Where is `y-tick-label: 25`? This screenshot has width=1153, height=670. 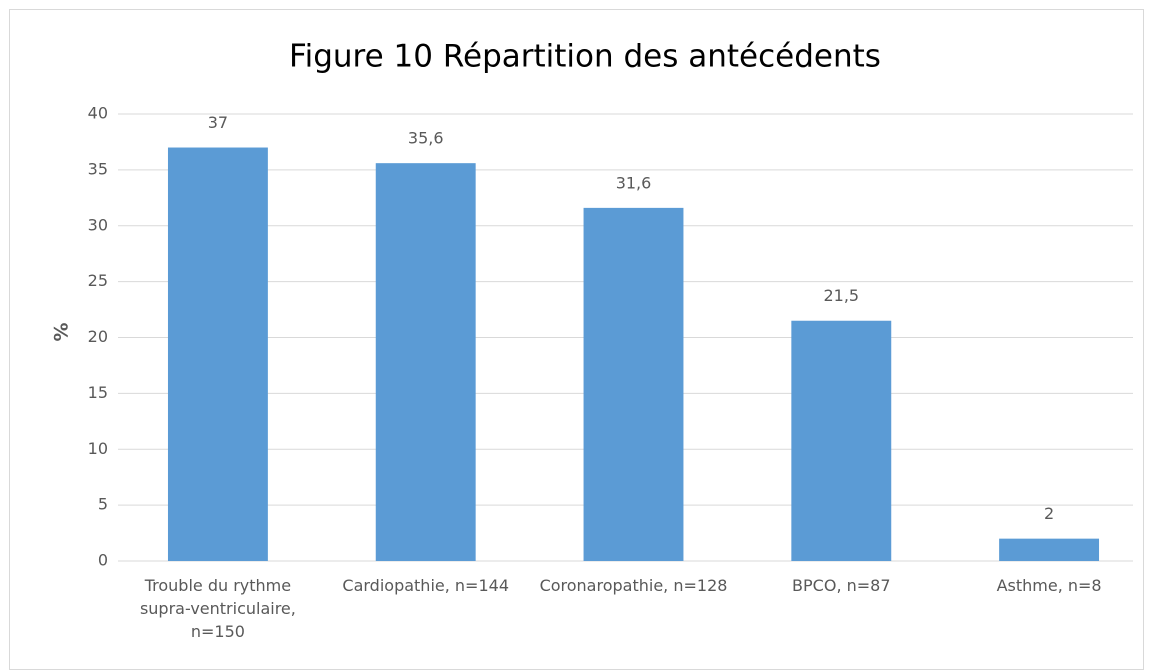 y-tick-label: 25 is located at coordinates (98, 280).